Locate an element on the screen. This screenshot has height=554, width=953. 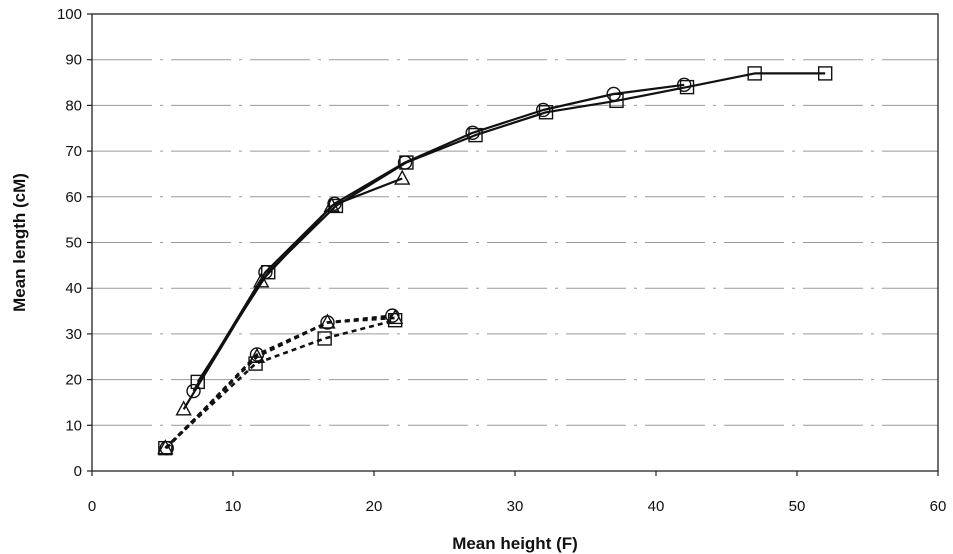
y-tick-label: 0 is located at coordinates (78, 471).